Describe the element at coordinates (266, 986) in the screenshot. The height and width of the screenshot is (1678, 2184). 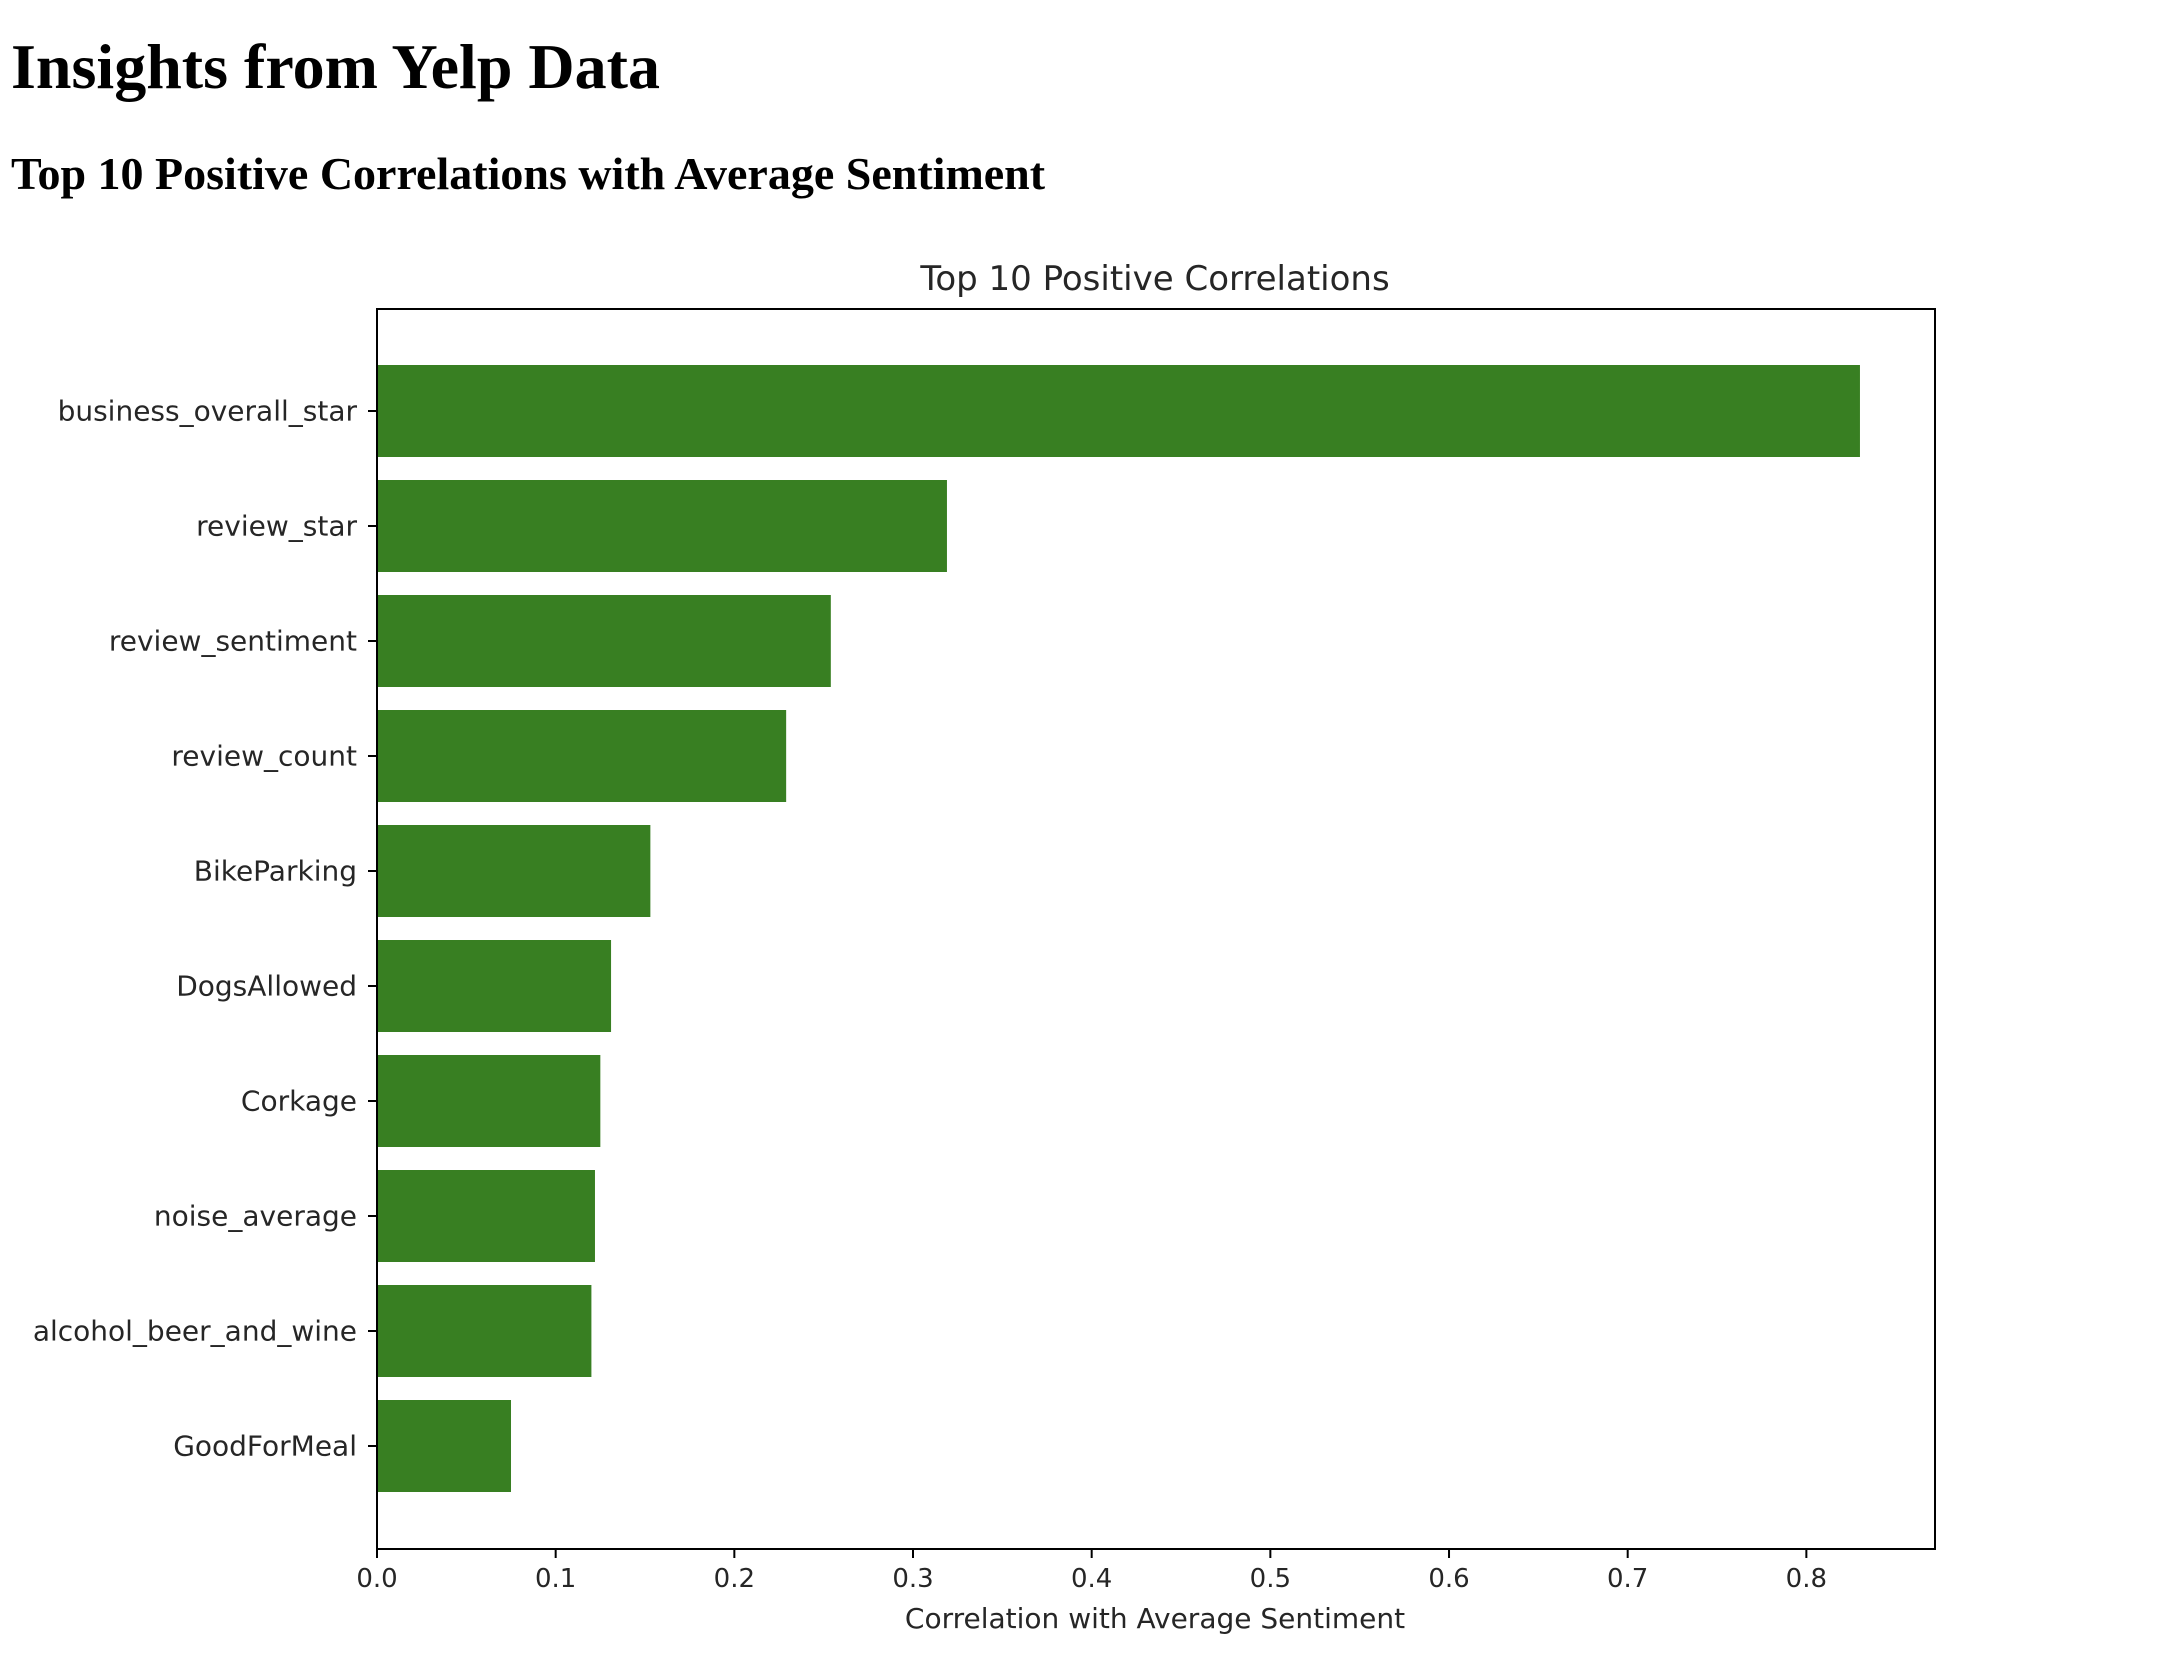
I see `y-tick-label: DogsAllowed` at that location.